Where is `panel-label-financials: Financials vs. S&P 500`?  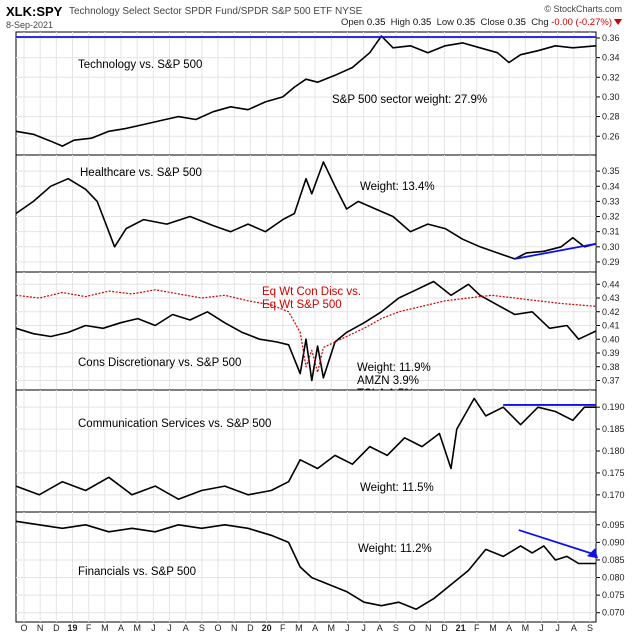 panel-label-financials: Financials vs. S&P 500 is located at coordinates (137, 572).